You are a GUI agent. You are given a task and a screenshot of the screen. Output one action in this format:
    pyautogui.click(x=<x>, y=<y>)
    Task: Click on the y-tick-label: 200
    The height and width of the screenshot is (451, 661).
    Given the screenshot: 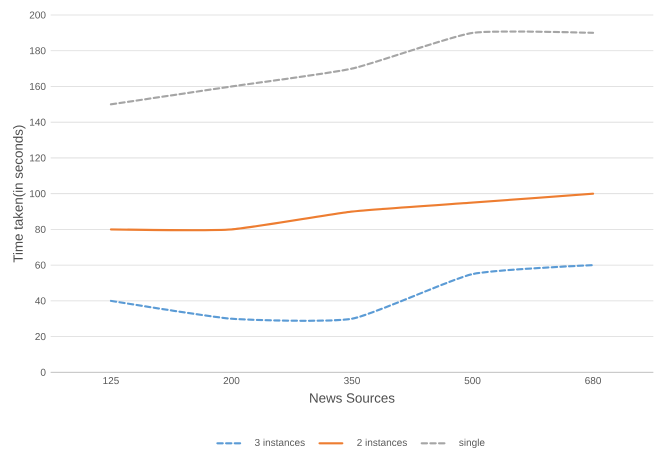 What is the action you would take?
    pyautogui.click(x=38, y=15)
    